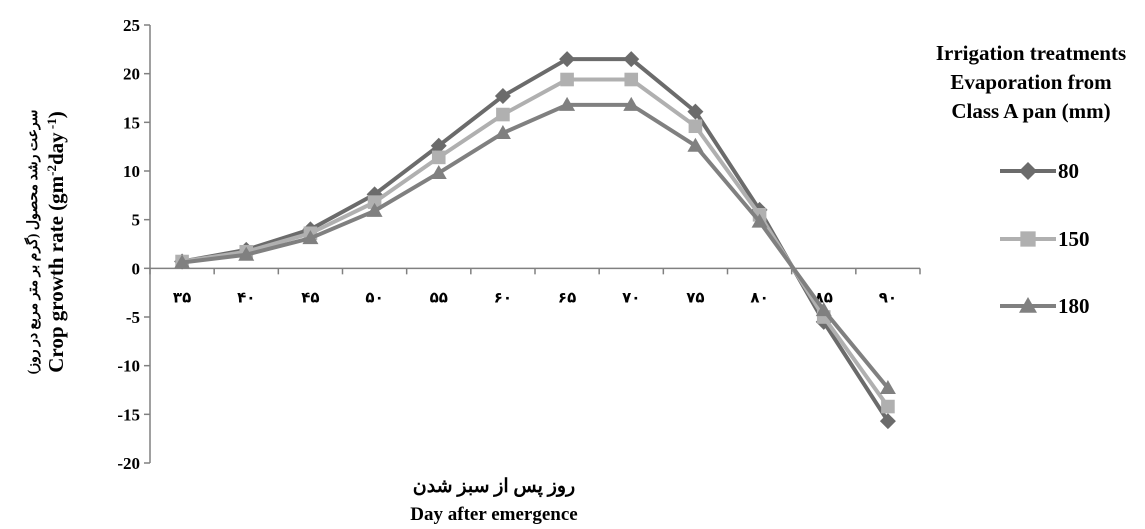 The width and height of the screenshot is (1145, 529). I want to click on y-tick-label: 10, so click(131, 171).